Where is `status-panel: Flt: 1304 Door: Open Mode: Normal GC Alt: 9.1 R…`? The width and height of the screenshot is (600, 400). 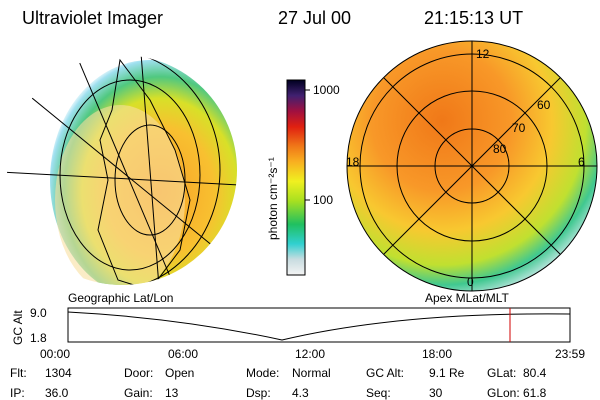
status-panel: Flt: 1304 Door: Open Mode: Normal GC Alt: 9.1 R… is located at coordinates (278, 383).